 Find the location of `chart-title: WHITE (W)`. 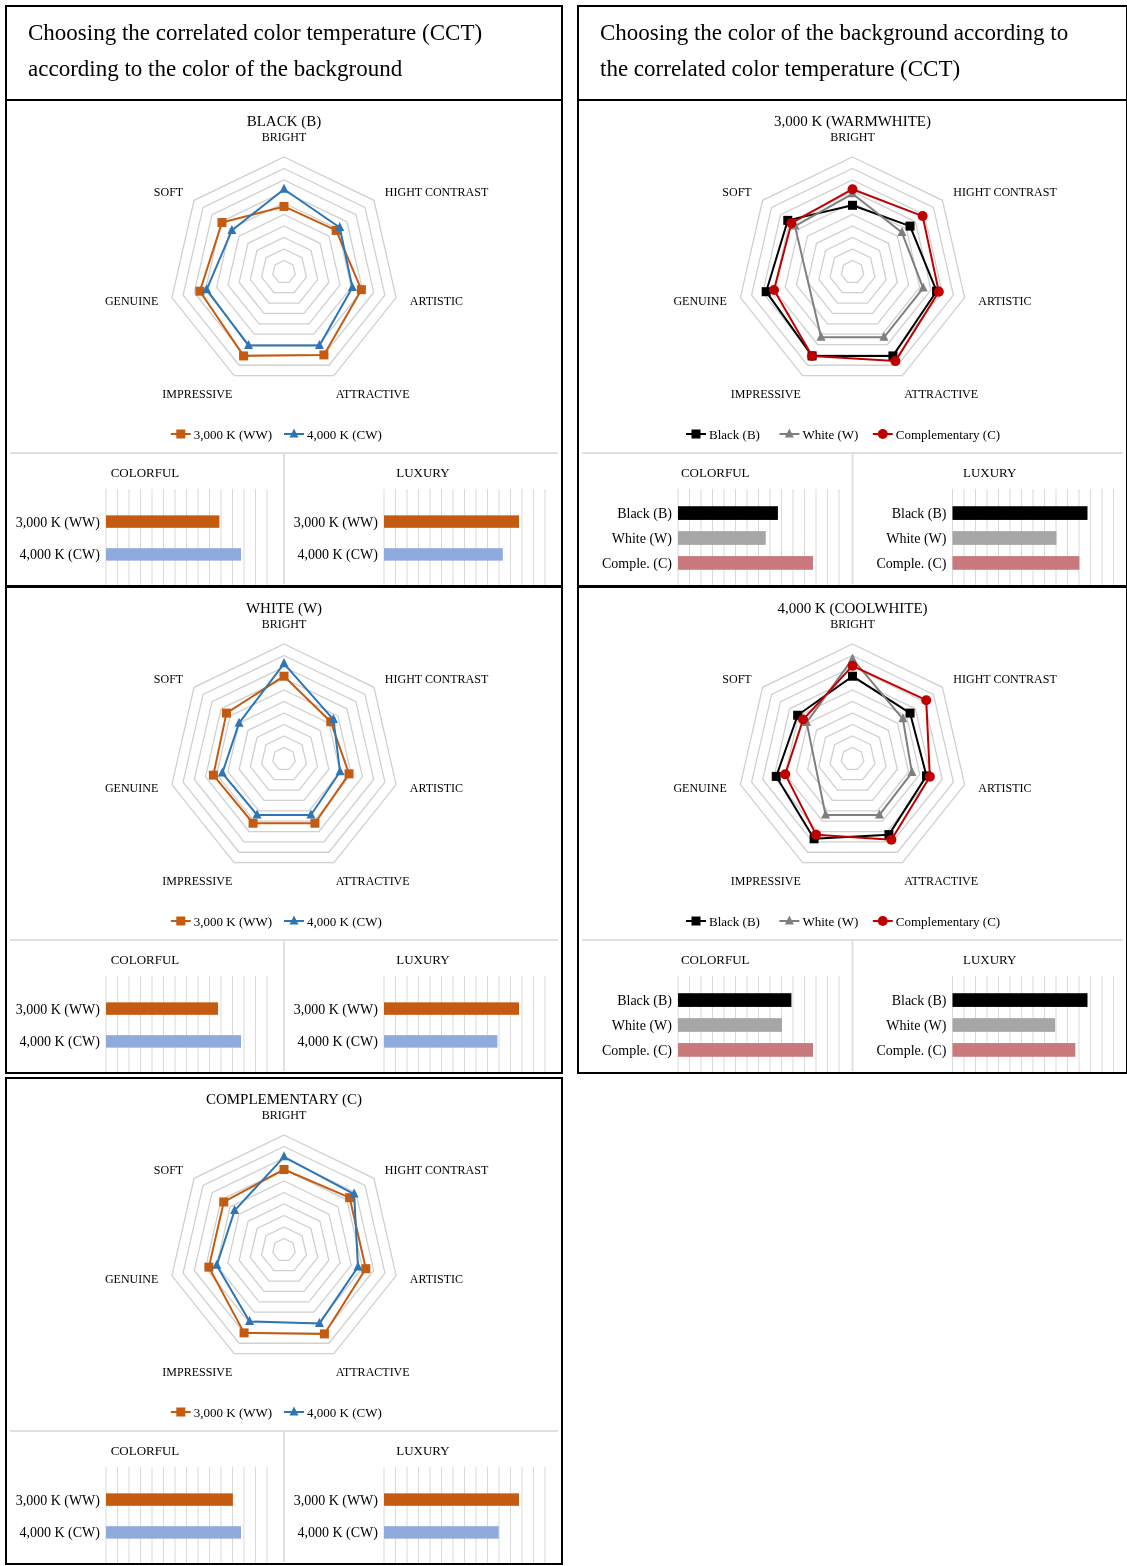

chart-title: WHITE (W) is located at coordinates (284, 608).